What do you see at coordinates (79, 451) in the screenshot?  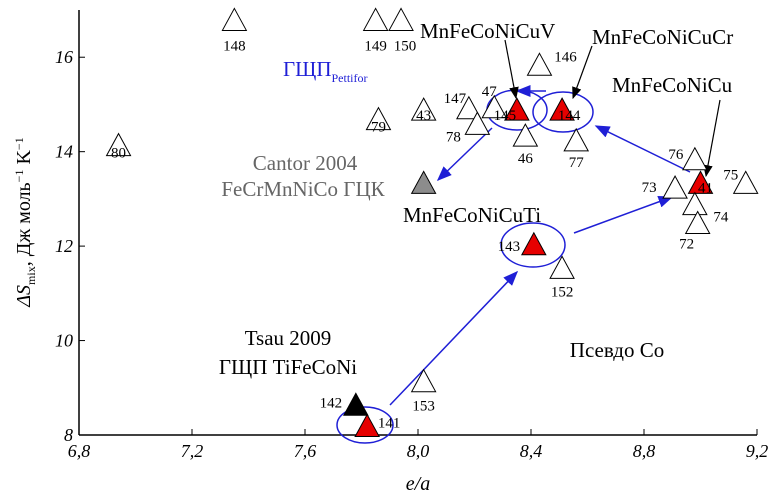 I see `x-tick-label: 6,8` at bounding box center [79, 451].